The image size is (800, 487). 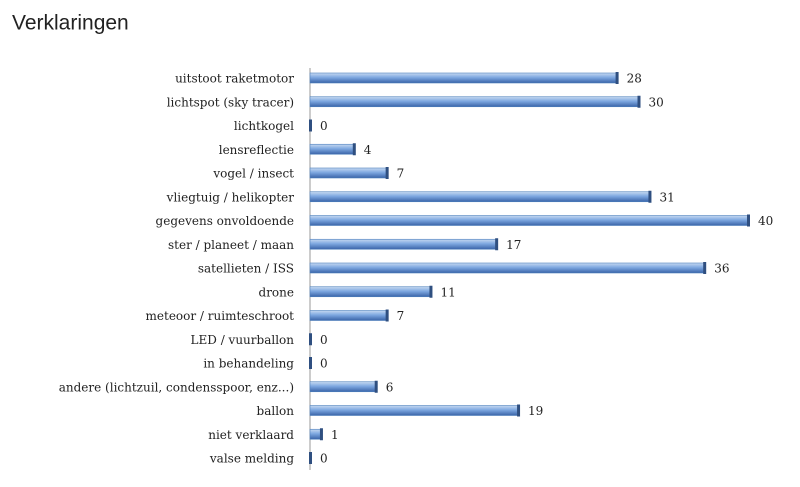 I want to click on value-label: 28, so click(x=634, y=79).